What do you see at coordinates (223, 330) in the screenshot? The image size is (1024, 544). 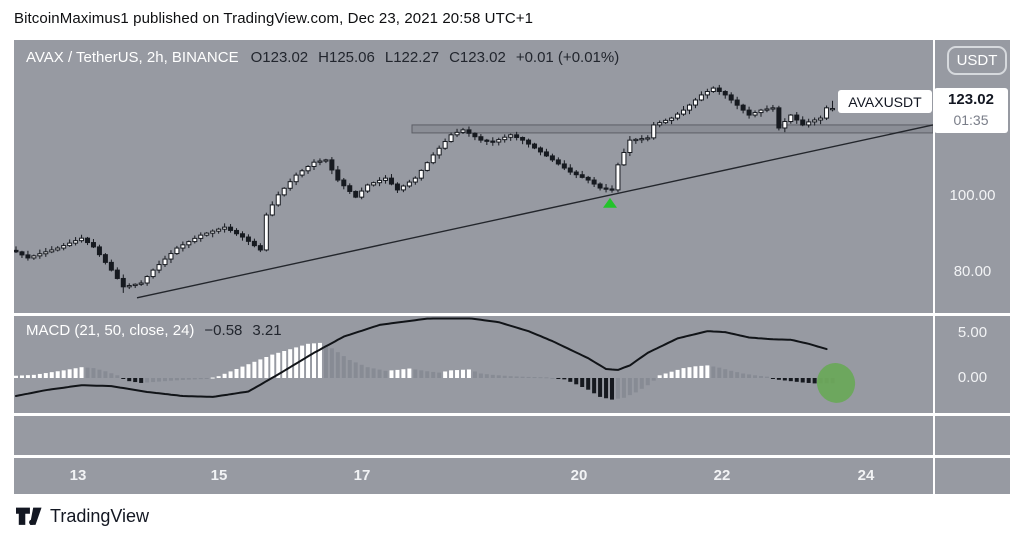 I see `macd-hist-value: −0.58` at bounding box center [223, 330].